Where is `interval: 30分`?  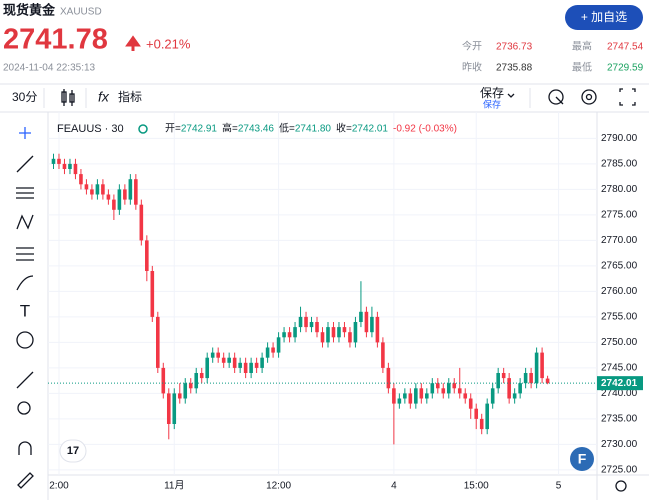
interval: 30分 is located at coordinates (24, 97).